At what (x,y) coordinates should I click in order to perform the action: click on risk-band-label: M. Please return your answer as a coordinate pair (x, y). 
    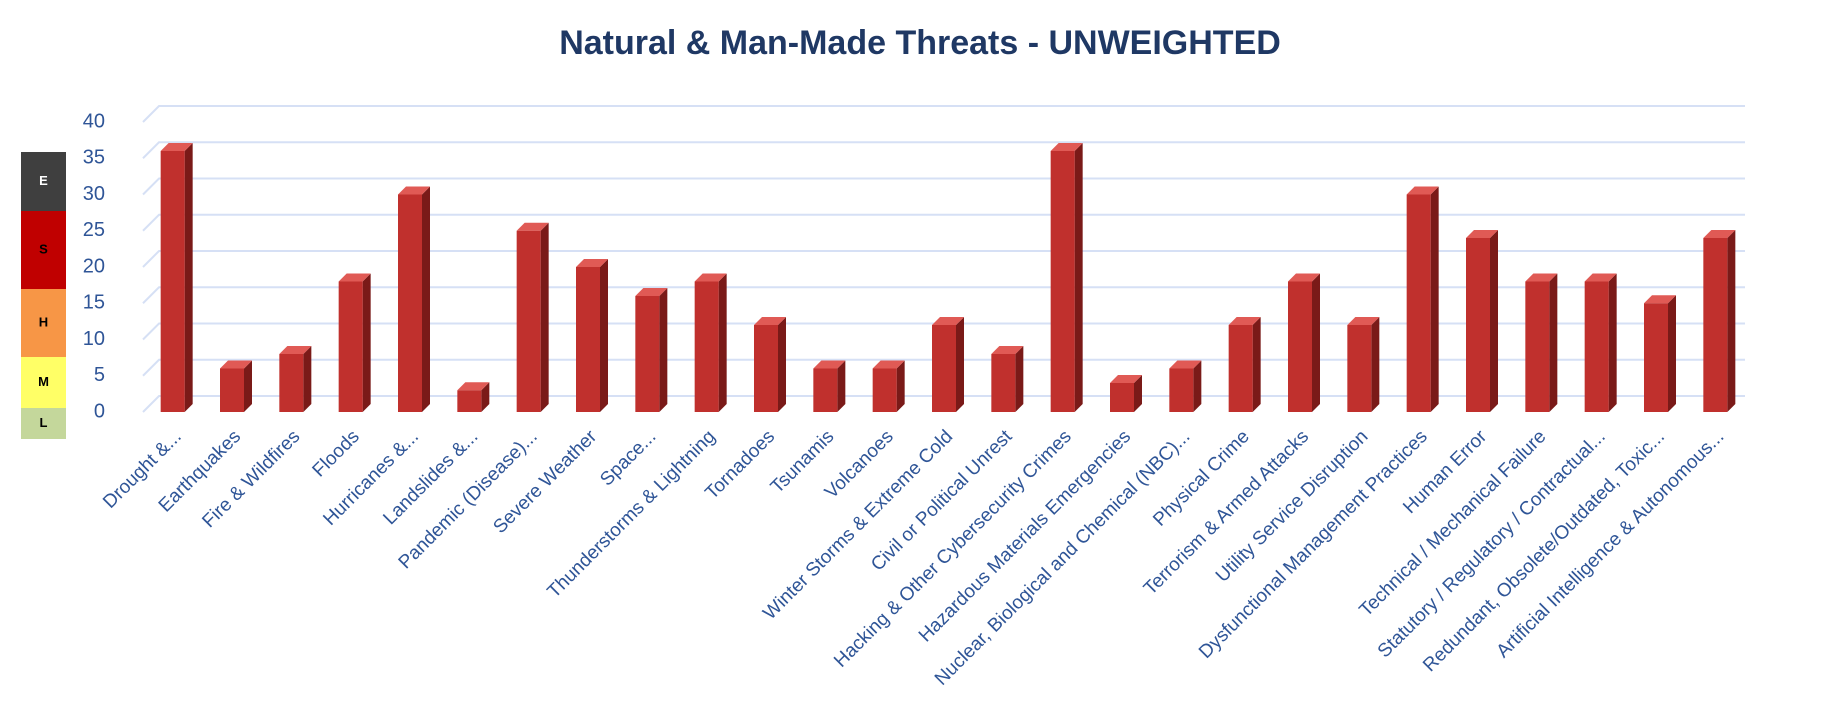
    Looking at the image, I should click on (43, 381).